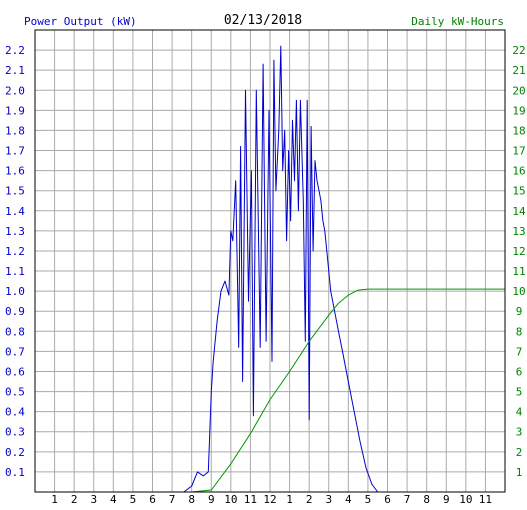  What do you see at coordinates (519, 311) in the screenshot?
I see `right-tick-label: 9` at bounding box center [519, 311].